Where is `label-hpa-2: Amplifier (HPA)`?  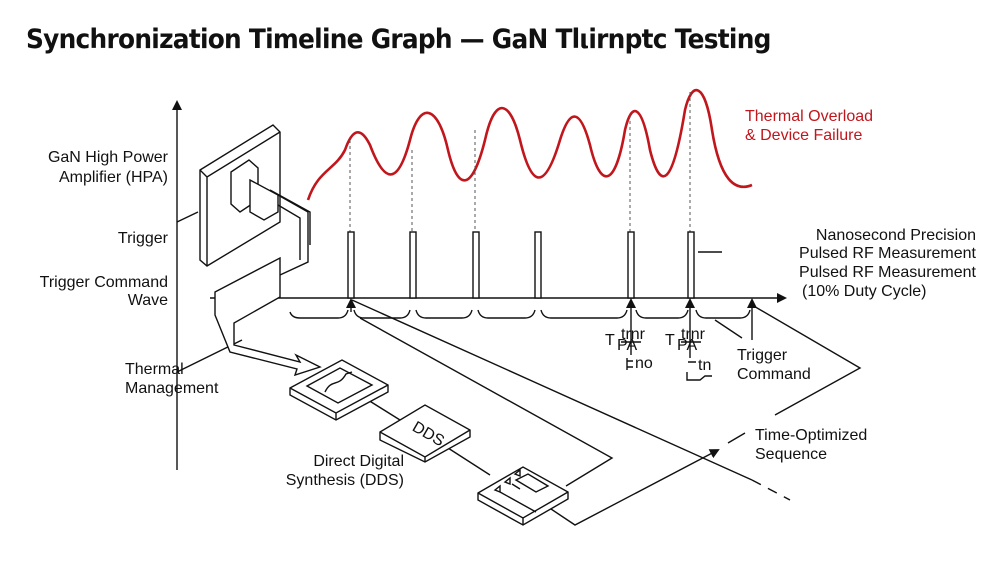
label-hpa-2: Amplifier (HPA) is located at coordinates (113, 177).